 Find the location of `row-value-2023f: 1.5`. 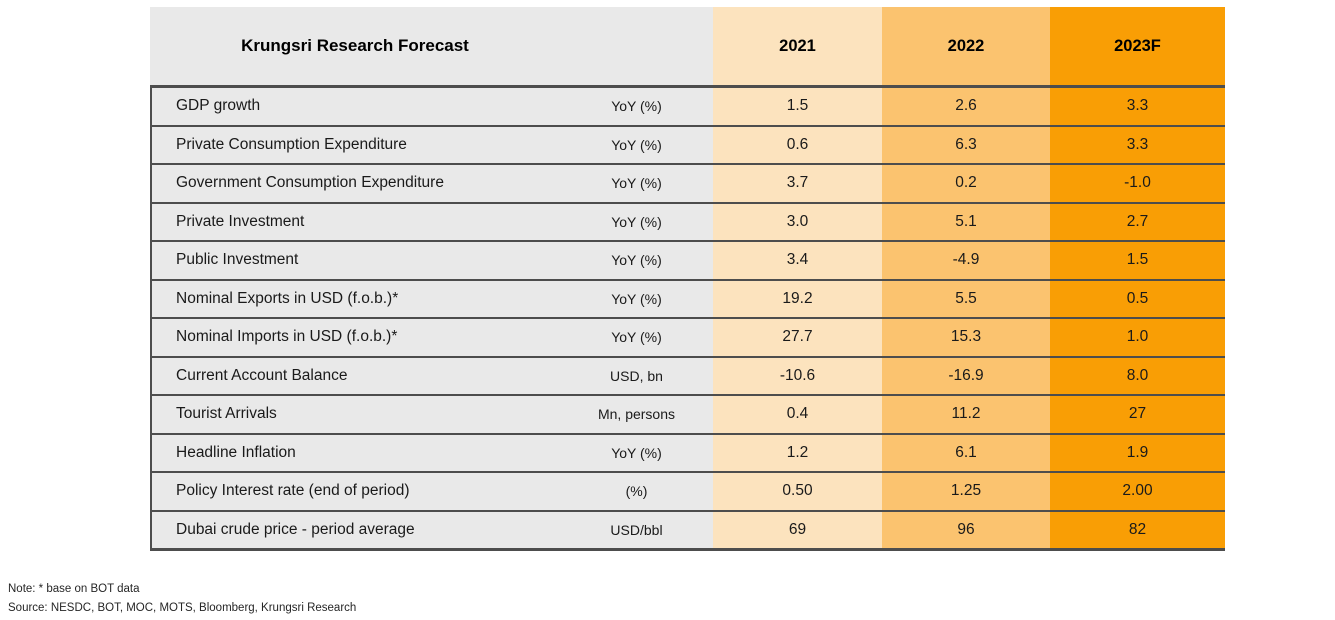

row-value-2023f: 1.5 is located at coordinates (1137, 260).